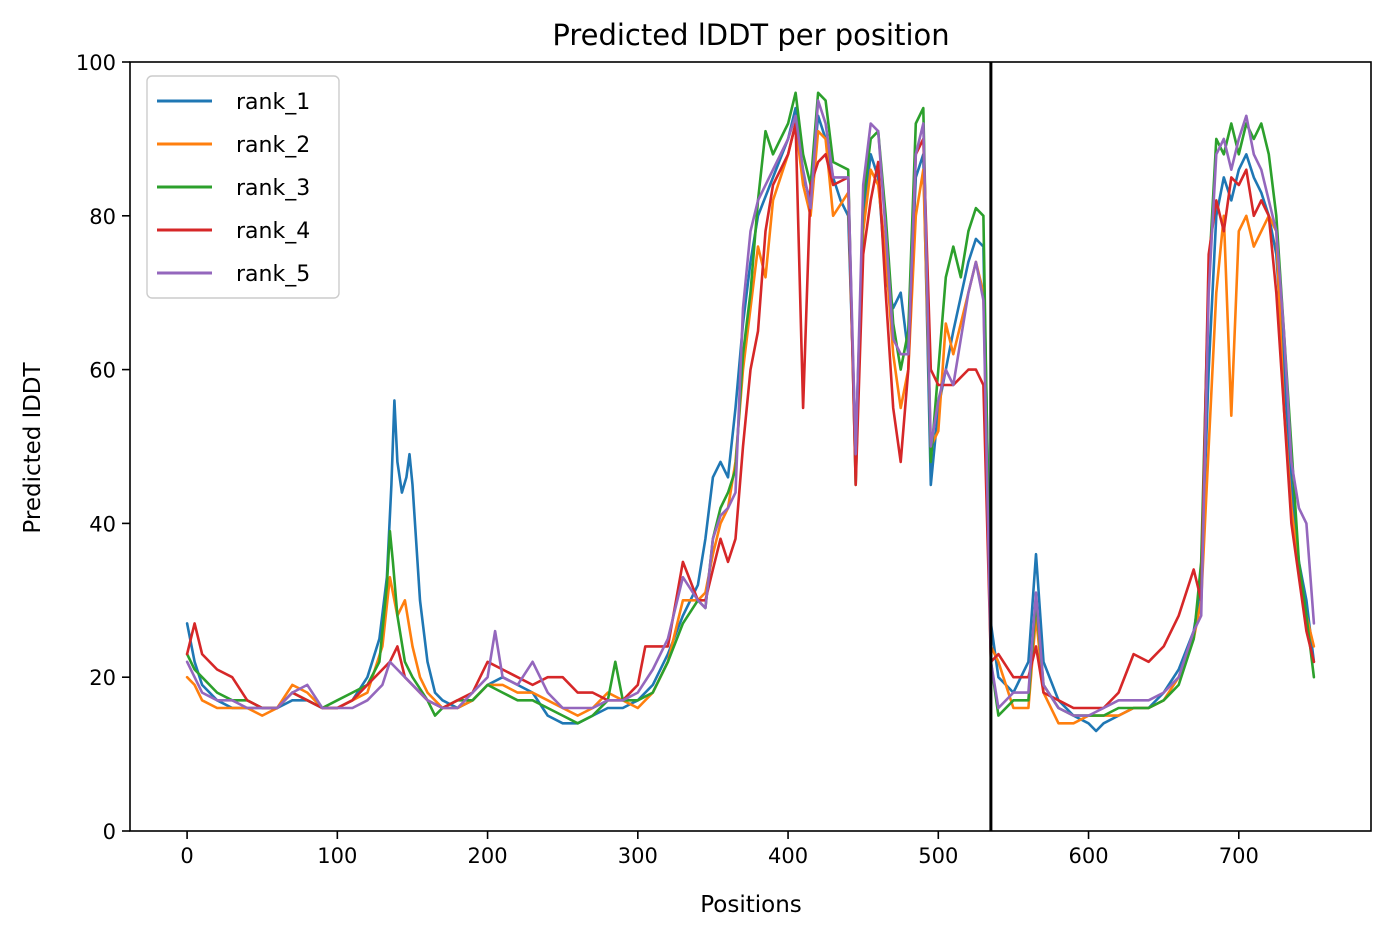 The width and height of the screenshot is (1391, 939). What do you see at coordinates (102, 217) in the screenshot?
I see `y-tick-label: 80` at bounding box center [102, 217].